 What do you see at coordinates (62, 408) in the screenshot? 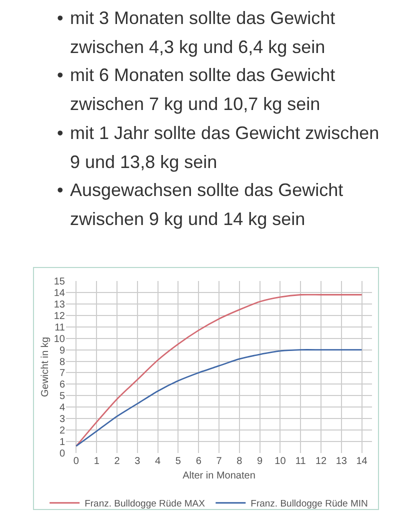
I see `y-tick-label: 4` at bounding box center [62, 408].